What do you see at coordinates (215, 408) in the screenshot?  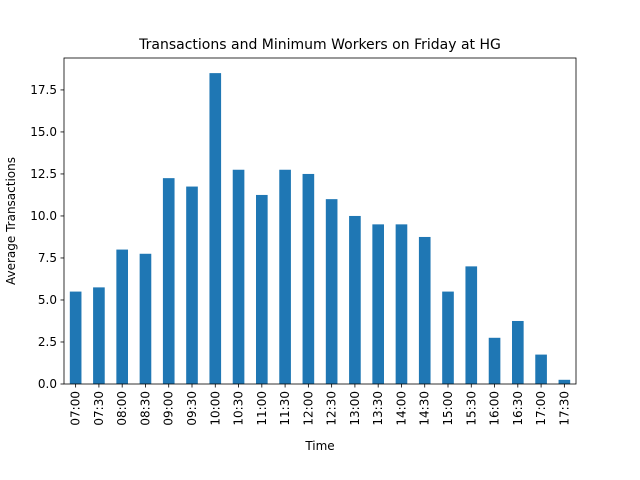 I see `x-tick-label: 10:00` at bounding box center [215, 408].